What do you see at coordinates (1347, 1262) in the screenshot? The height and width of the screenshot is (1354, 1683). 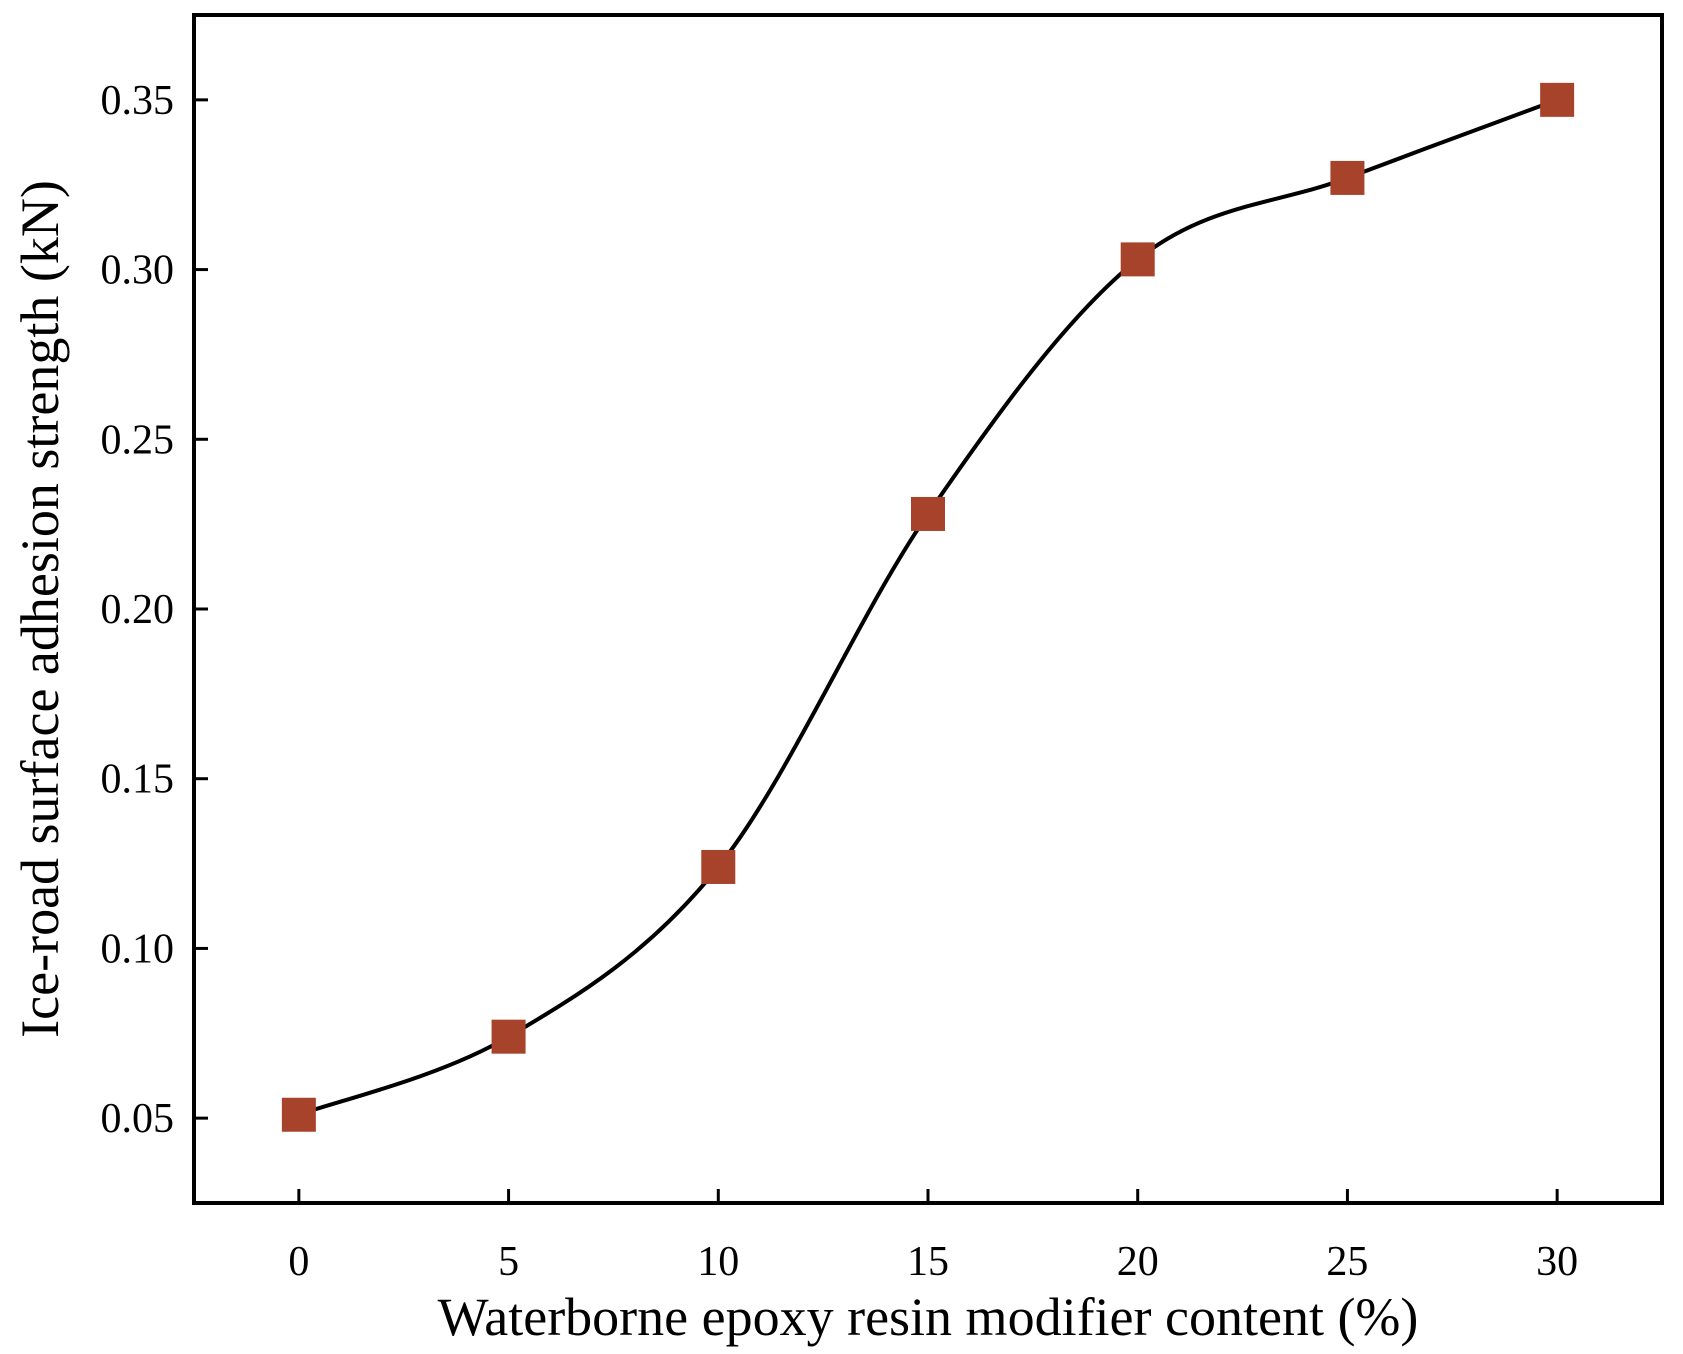 I see `x-tick-label: 25` at bounding box center [1347, 1262].